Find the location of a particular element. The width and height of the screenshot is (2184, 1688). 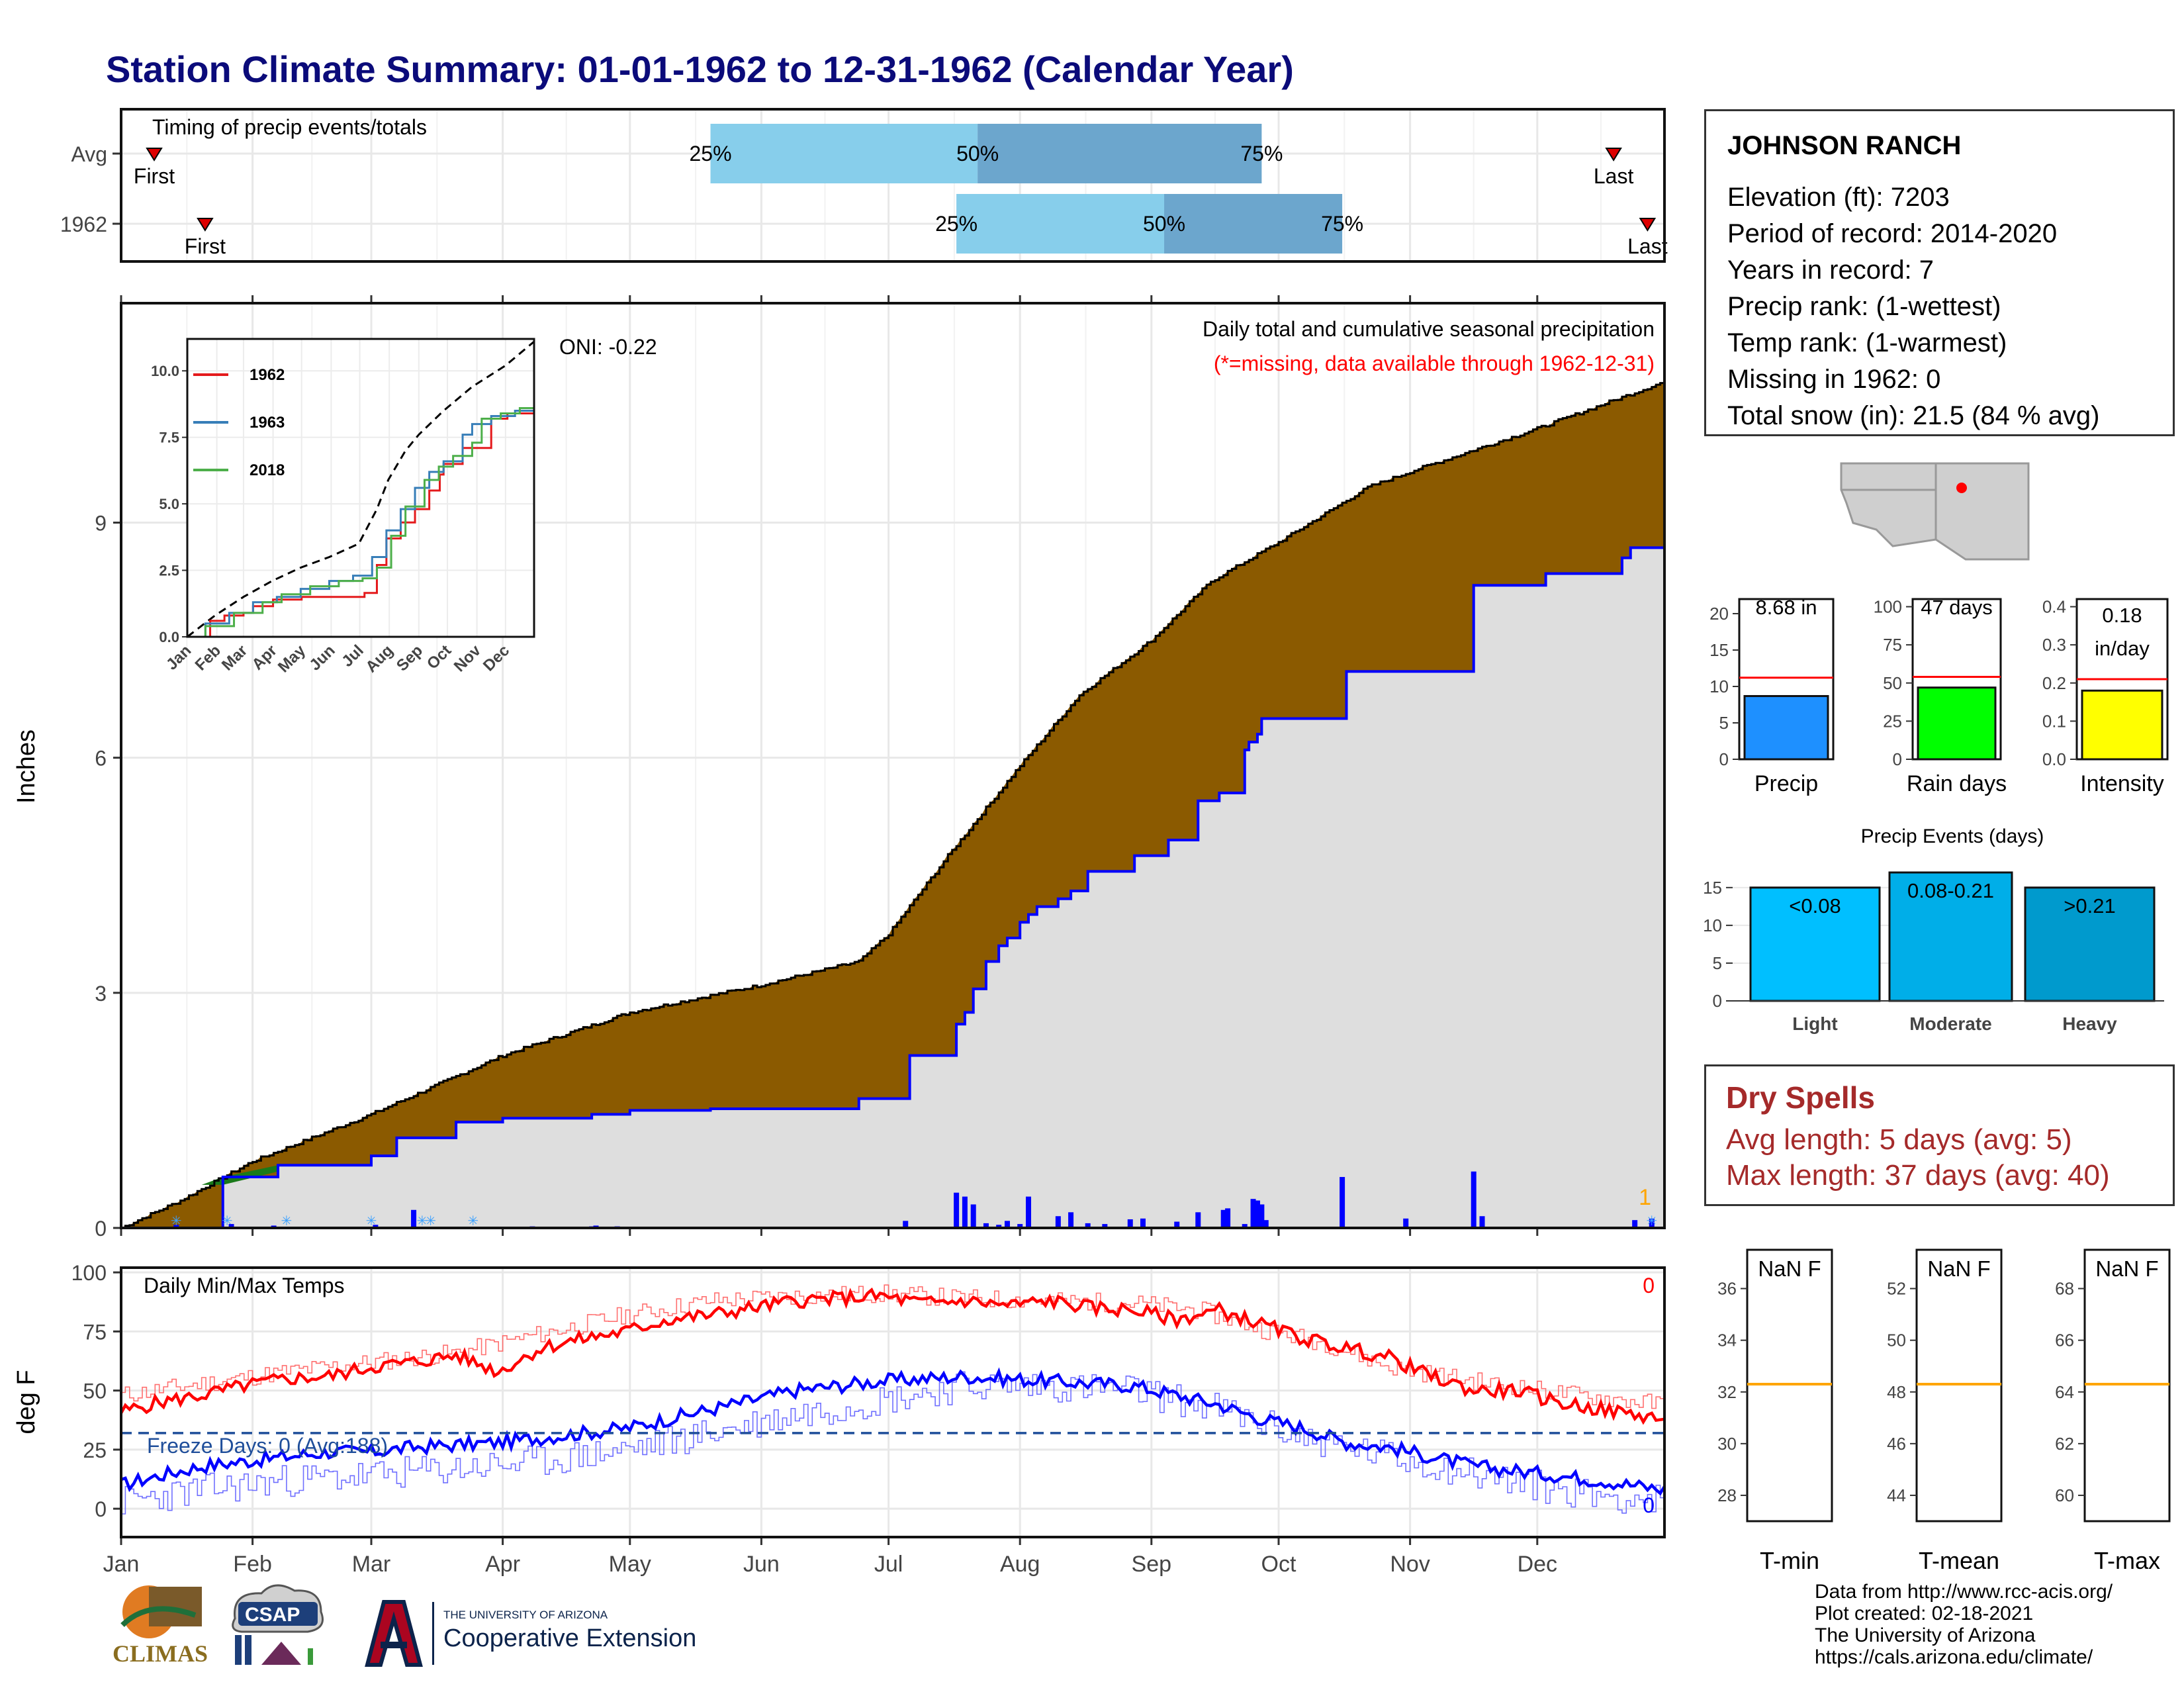

events-ytick-label: 10 is located at coordinates (1712, 925).